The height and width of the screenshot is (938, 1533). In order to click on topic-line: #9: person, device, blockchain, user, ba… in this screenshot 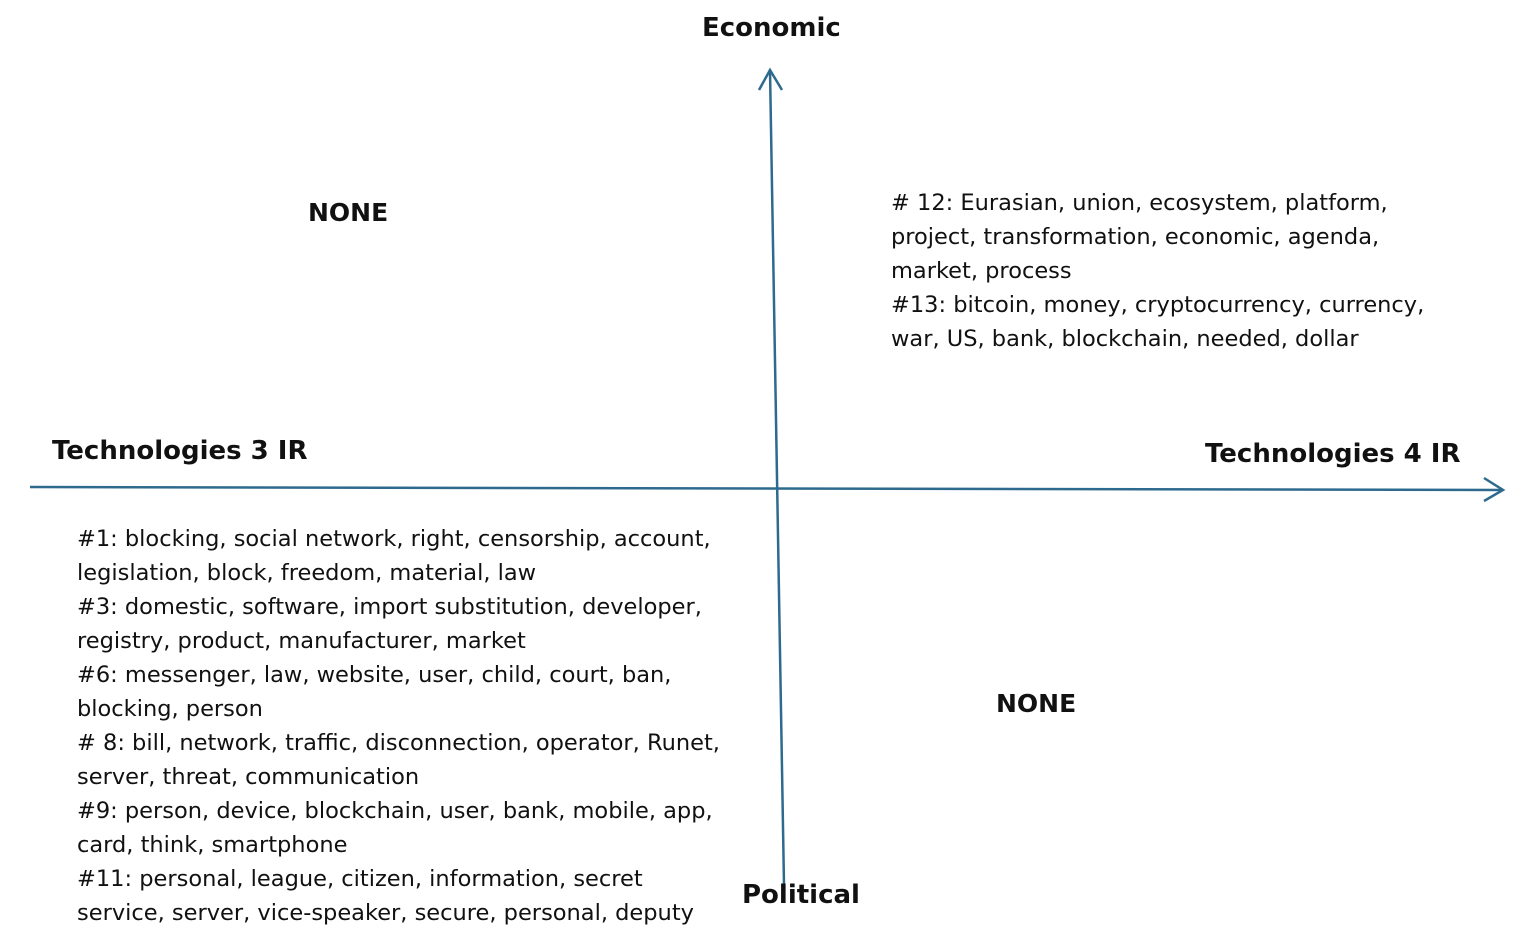, I will do `click(395, 811)`.